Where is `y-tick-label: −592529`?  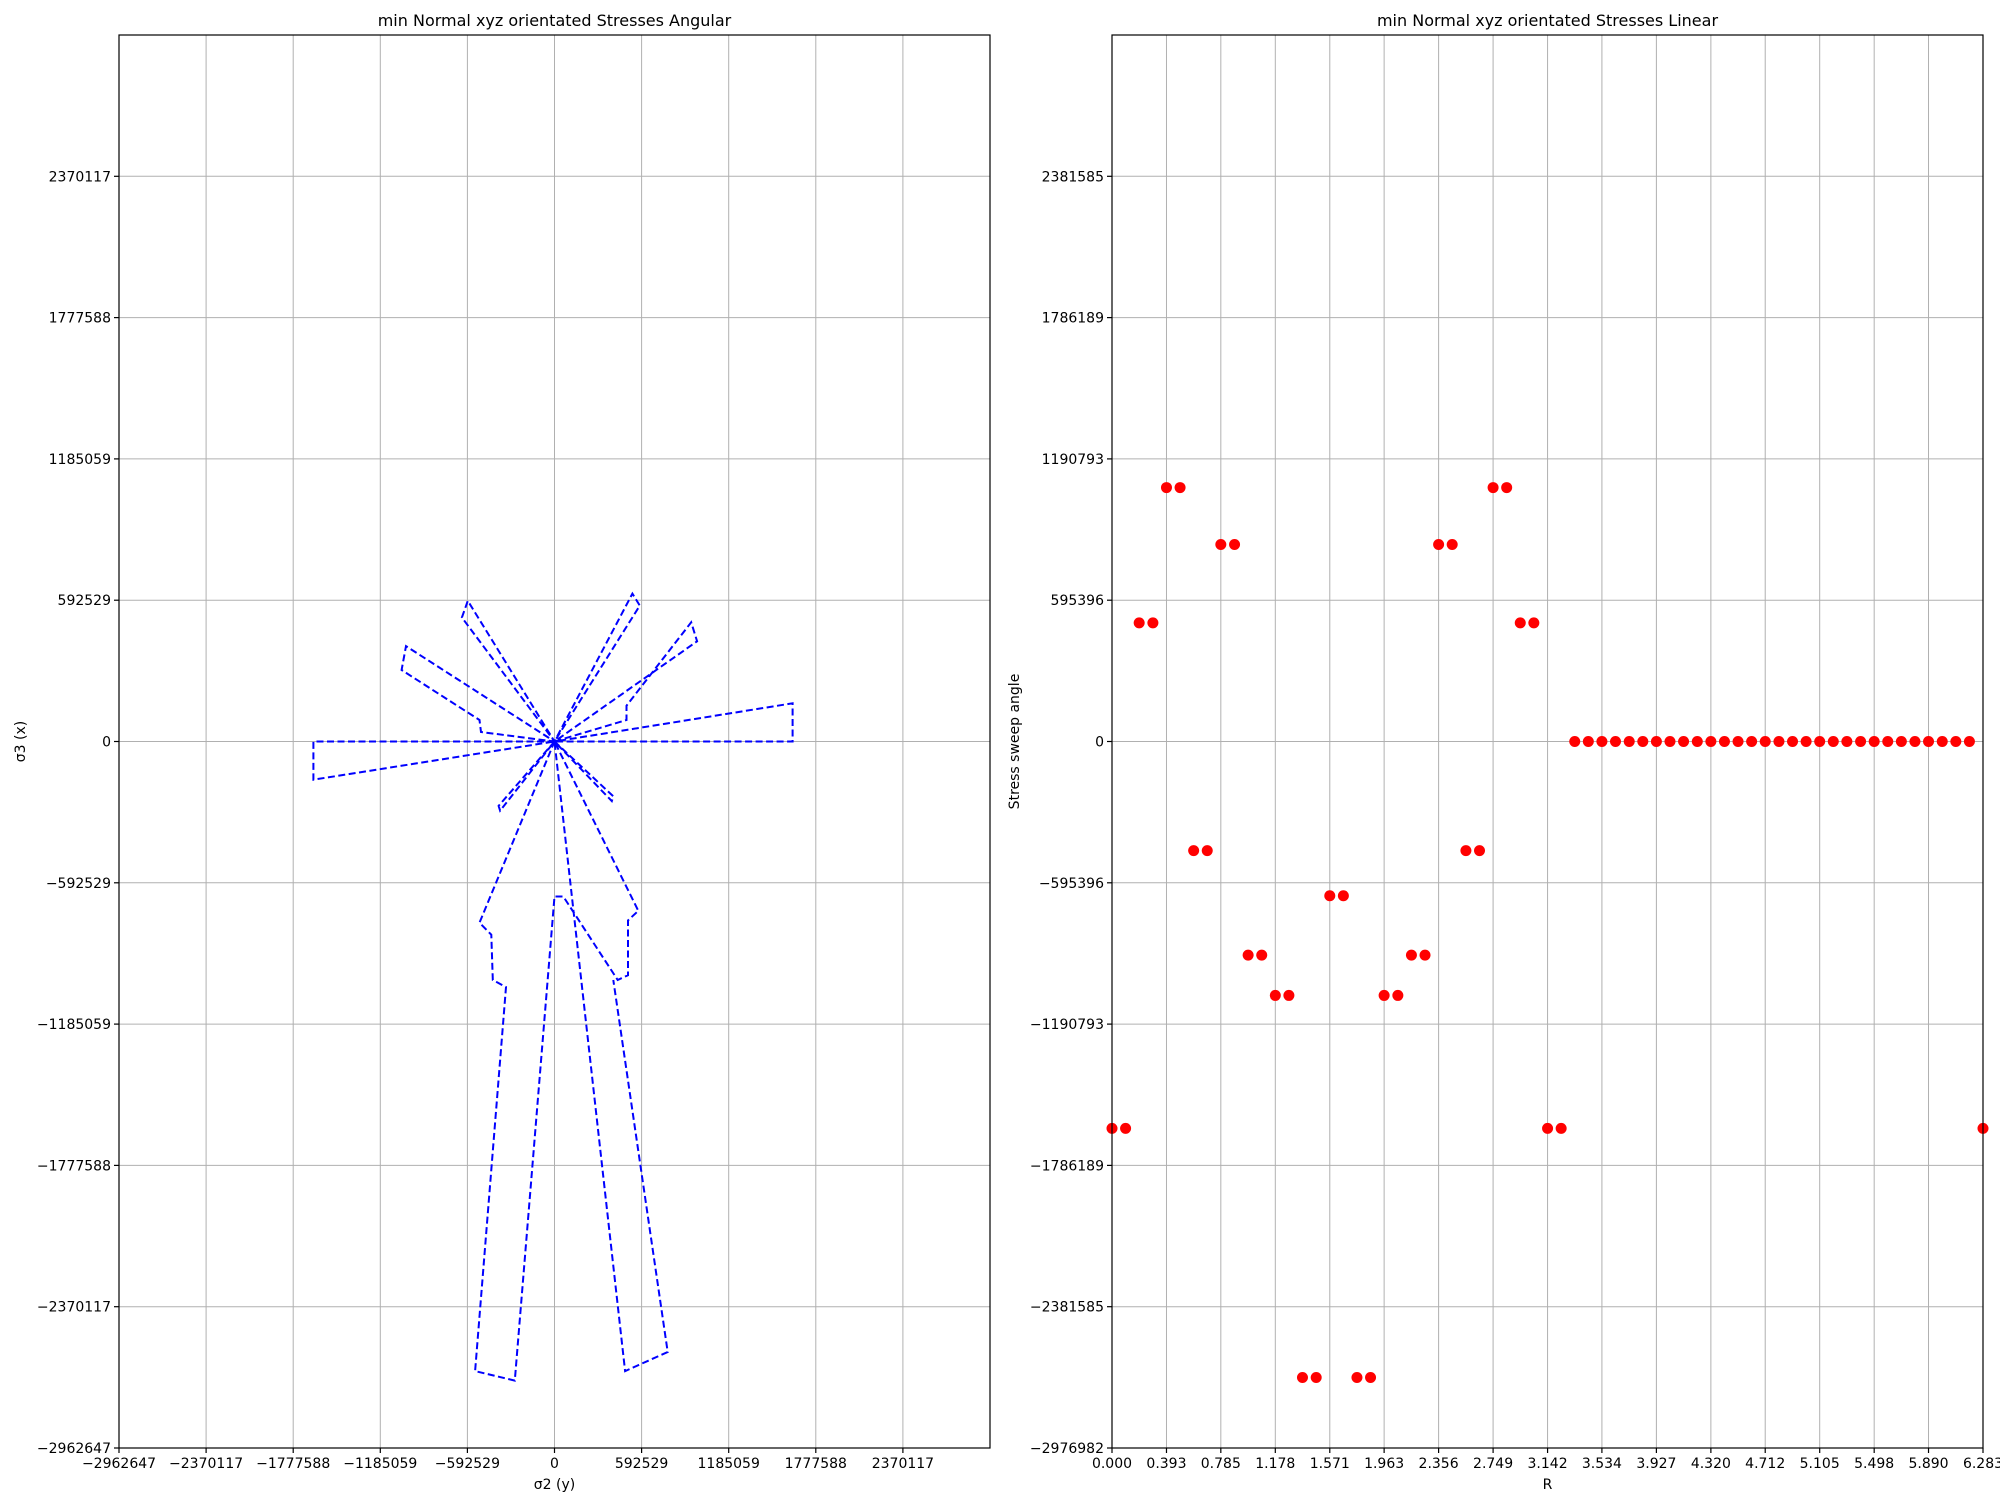
y-tick-label: −592529 is located at coordinates (78, 884).